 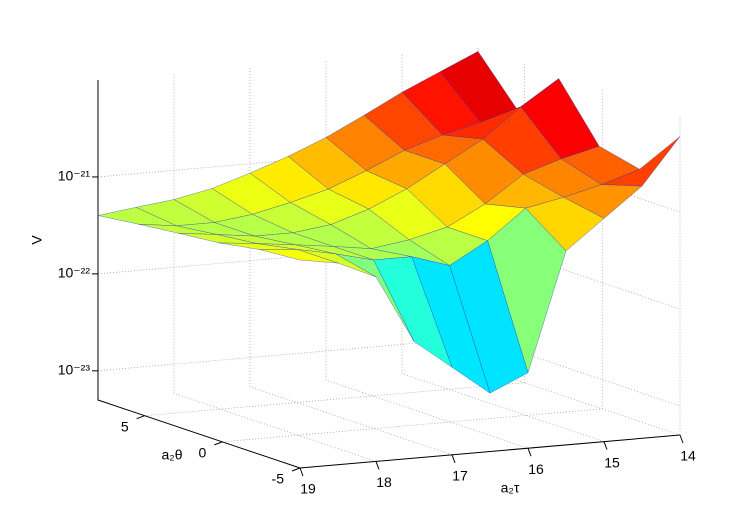 What do you see at coordinates (308, 489) in the screenshot?
I see `x-tick-label: 19` at bounding box center [308, 489].